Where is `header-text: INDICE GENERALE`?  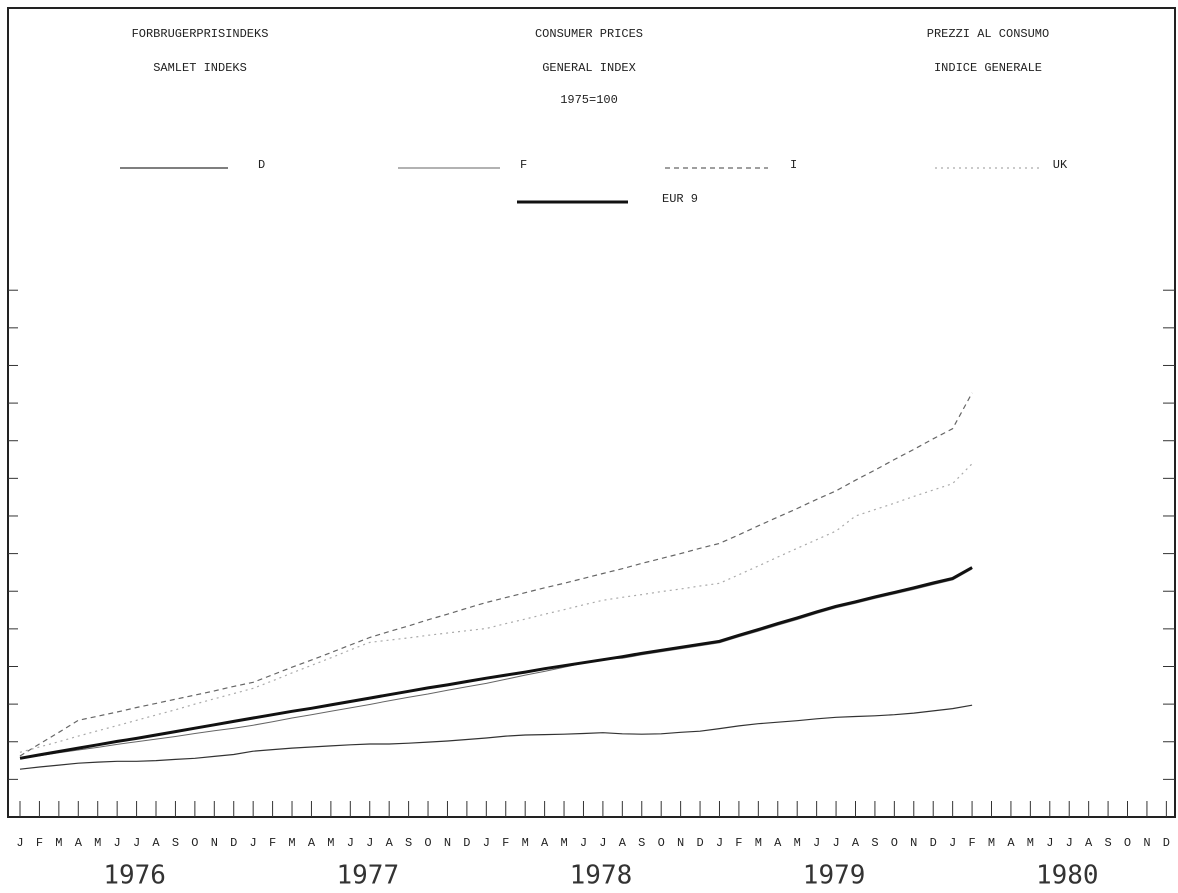
header-text: INDICE GENERALE is located at coordinates (988, 68).